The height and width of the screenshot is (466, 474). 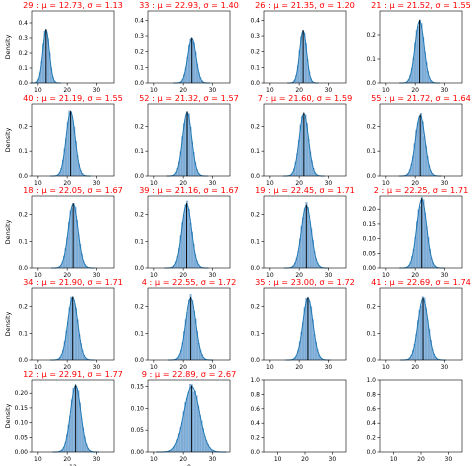 I want to click on y-tick-label: 1.0, so click(x=371, y=380).